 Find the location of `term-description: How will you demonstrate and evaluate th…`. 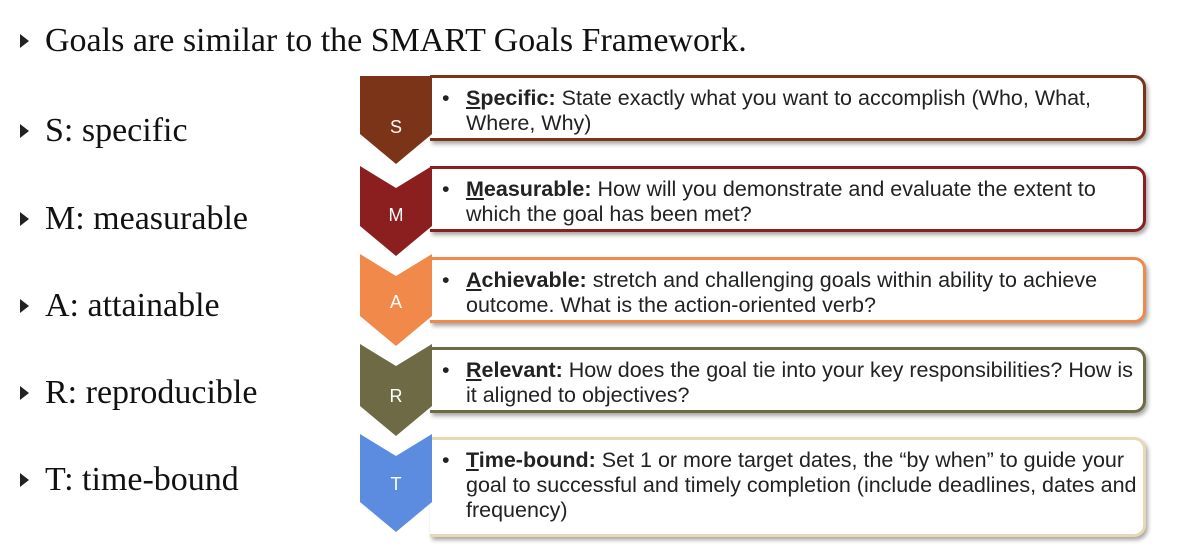

term-description: How will you demonstrate and evaluate th… is located at coordinates (781, 201).